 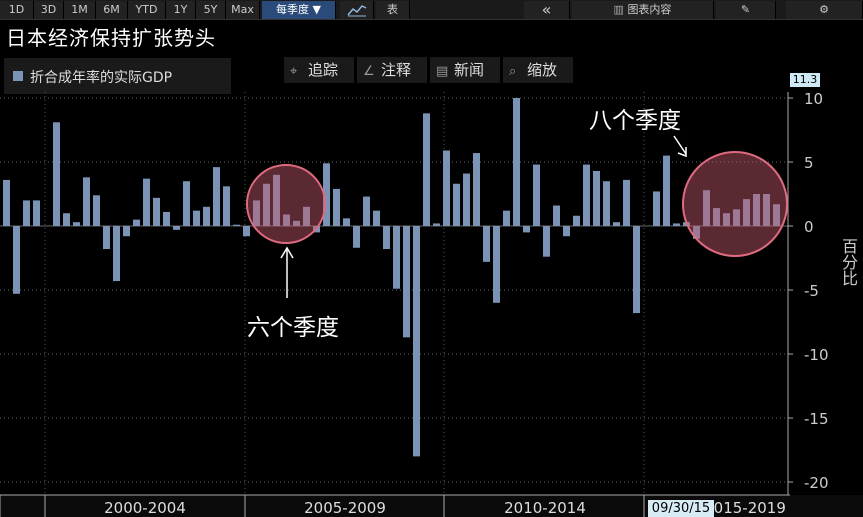 I want to click on range-1m-button: 1M, so click(x=80, y=10).